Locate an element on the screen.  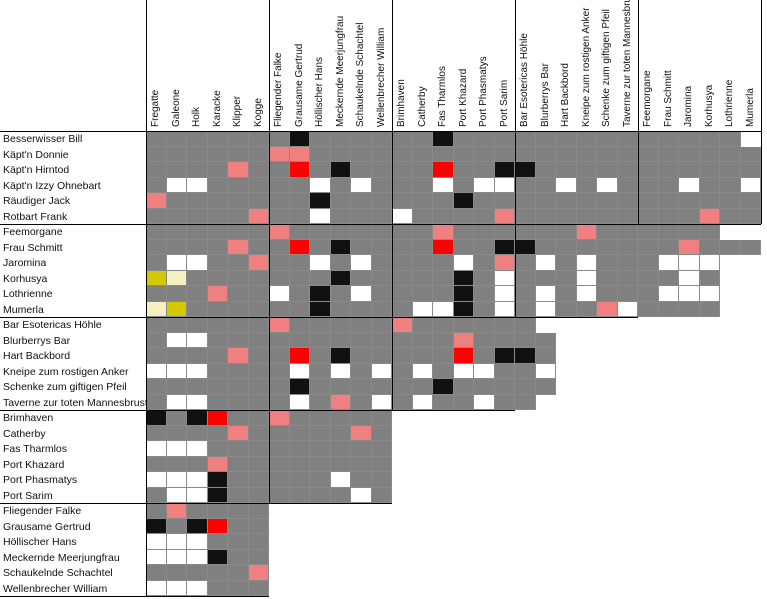
column-header: Holk is located at coordinates (196, 116).